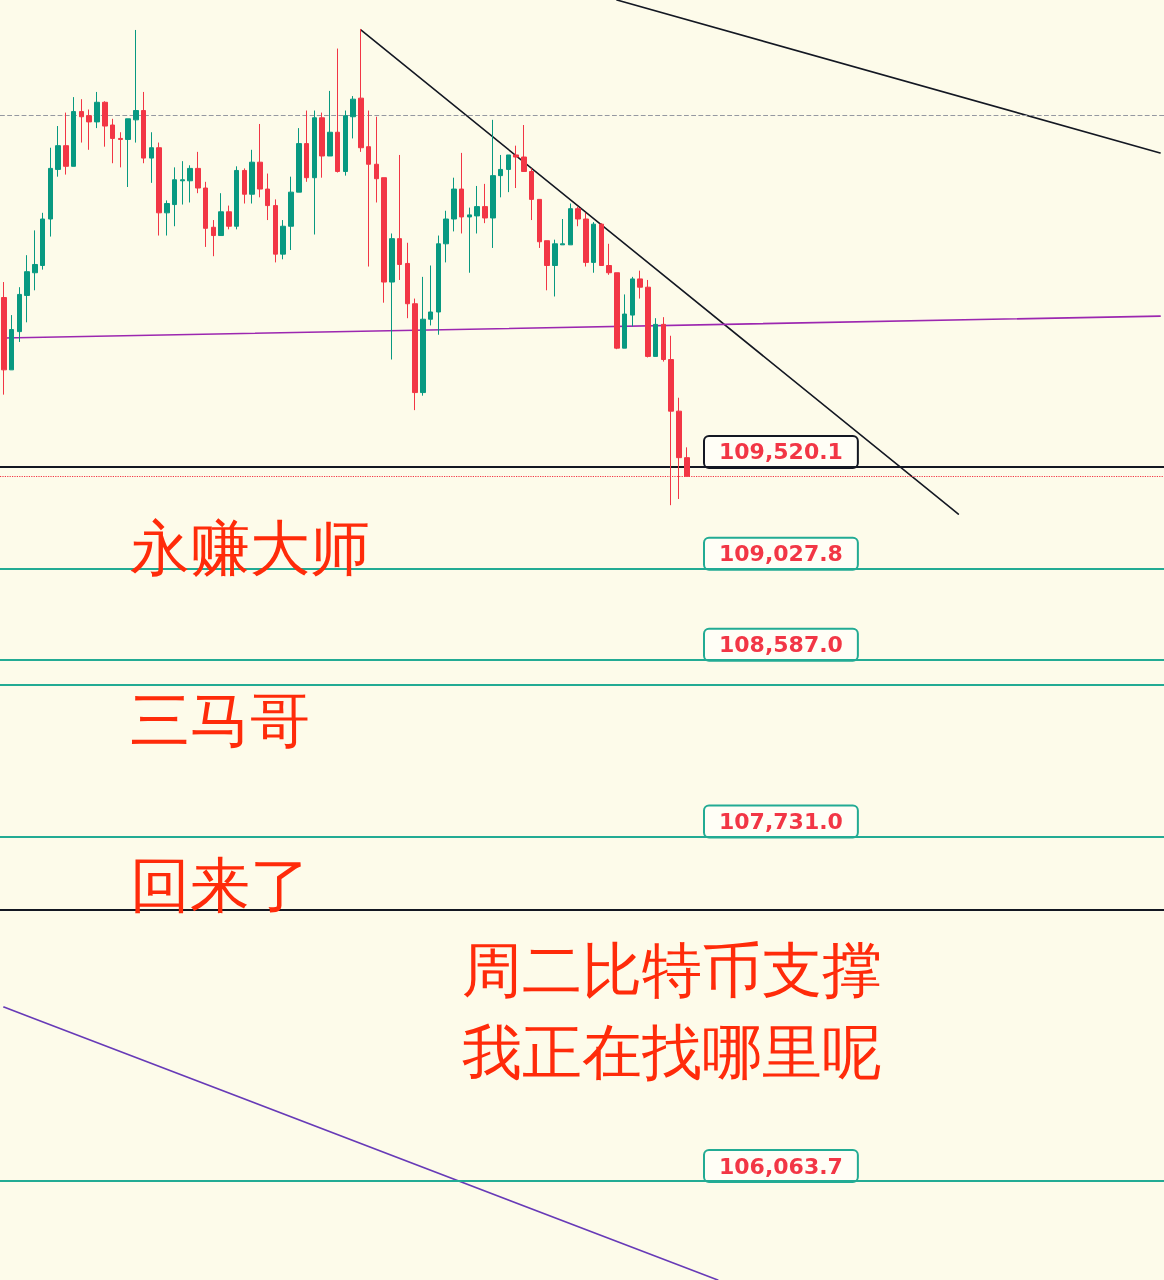  What do you see at coordinates (250, 548) in the screenshot?
I see `annotation: 永赚大师` at bounding box center [250, 548].